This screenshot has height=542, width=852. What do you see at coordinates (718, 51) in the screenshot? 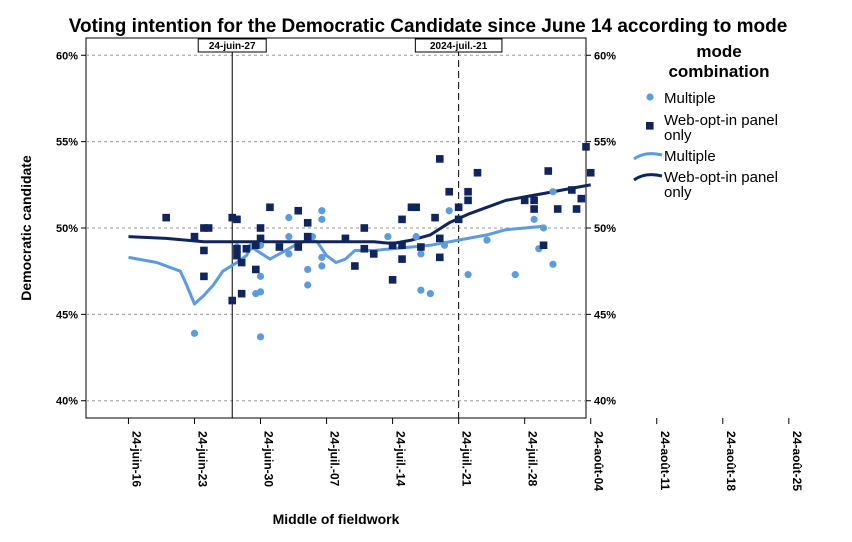
I see `legend-title-line1: mode` at bounding box center [718, 51].